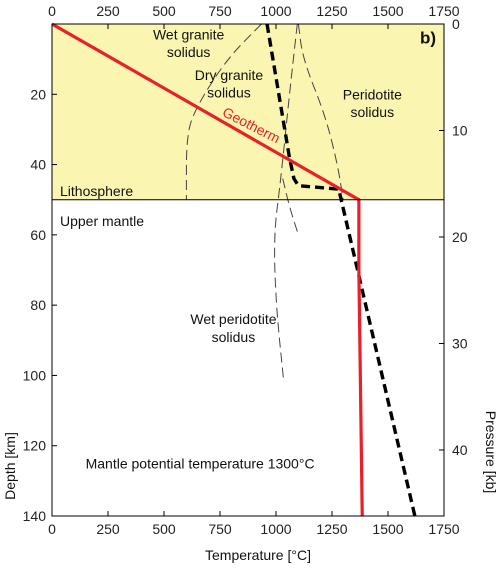 The height and width of the screenshot is (576, 500). I want to click on depth-tick-label: 40, so click(38, 165).